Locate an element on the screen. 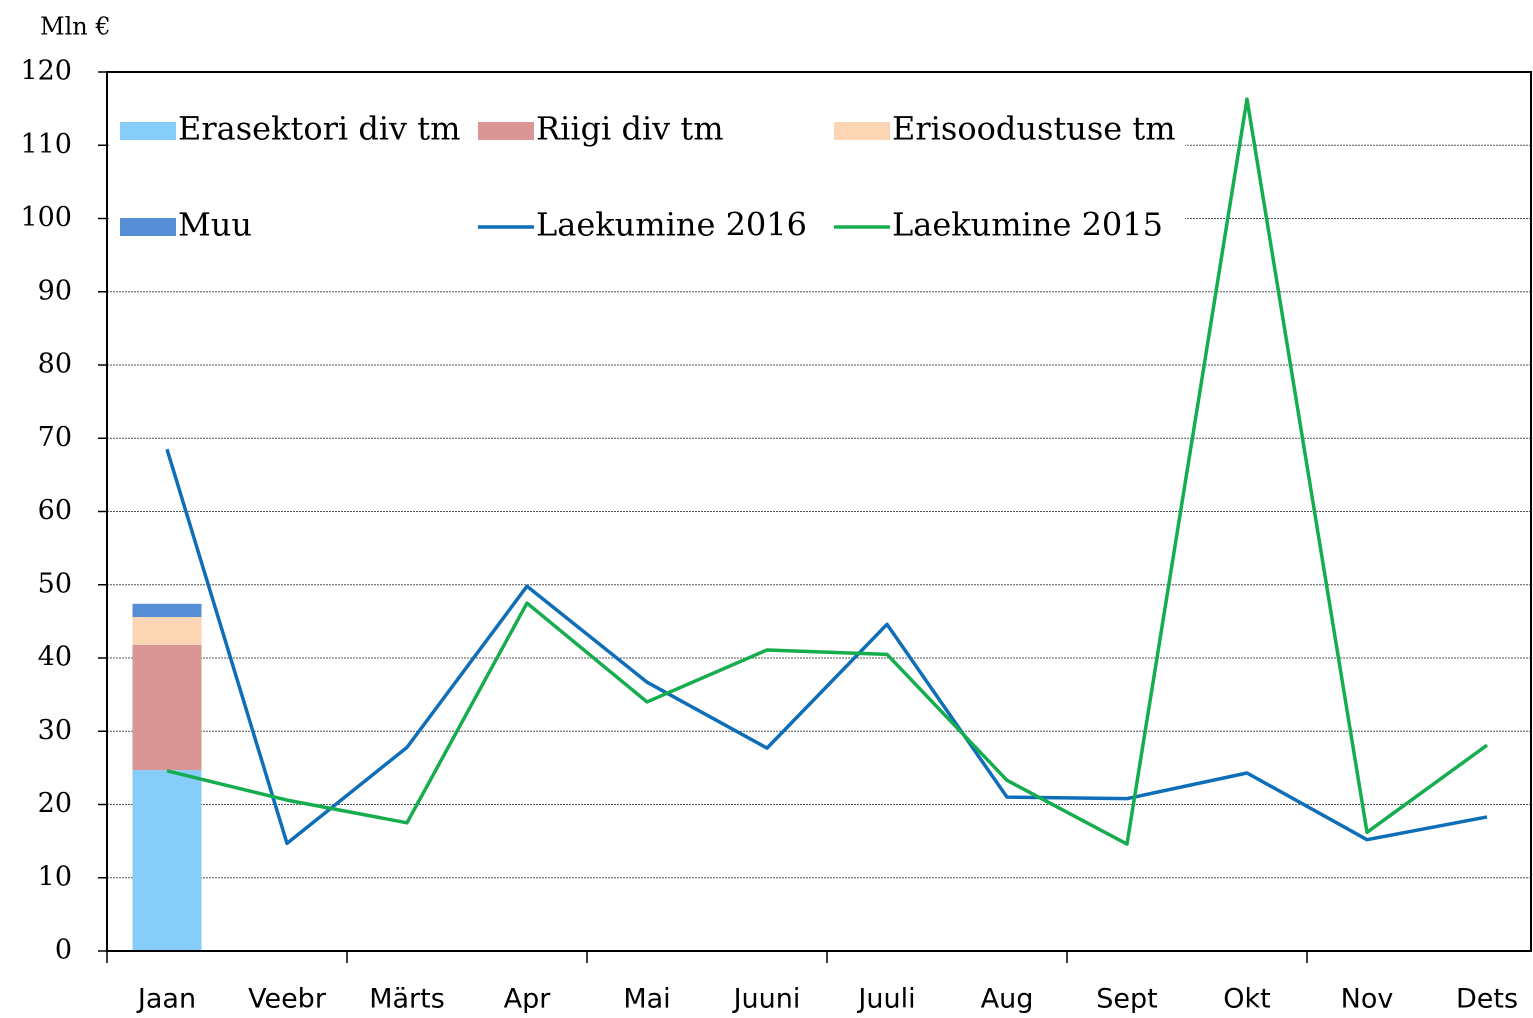 The width and height of the screenshot is (1533, 1018). y-tick-label: 100 is located at coordinates (46, 217).